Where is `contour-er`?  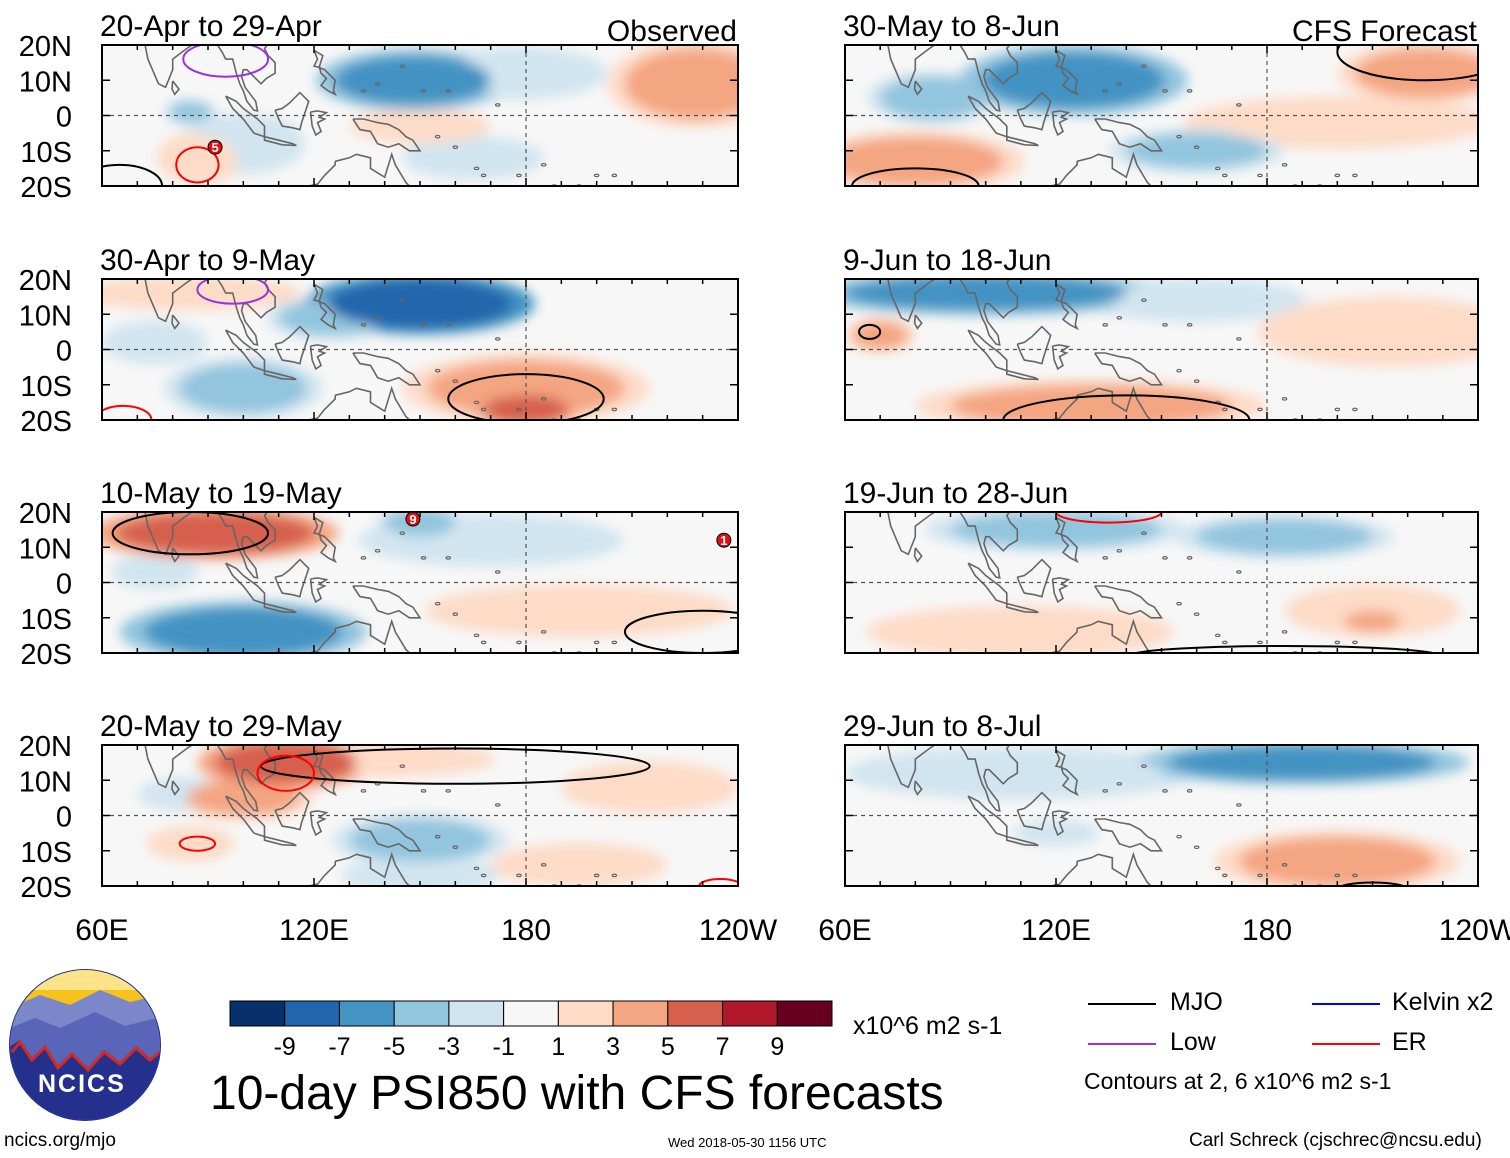
contour-er is located at coordinates (286, 773).